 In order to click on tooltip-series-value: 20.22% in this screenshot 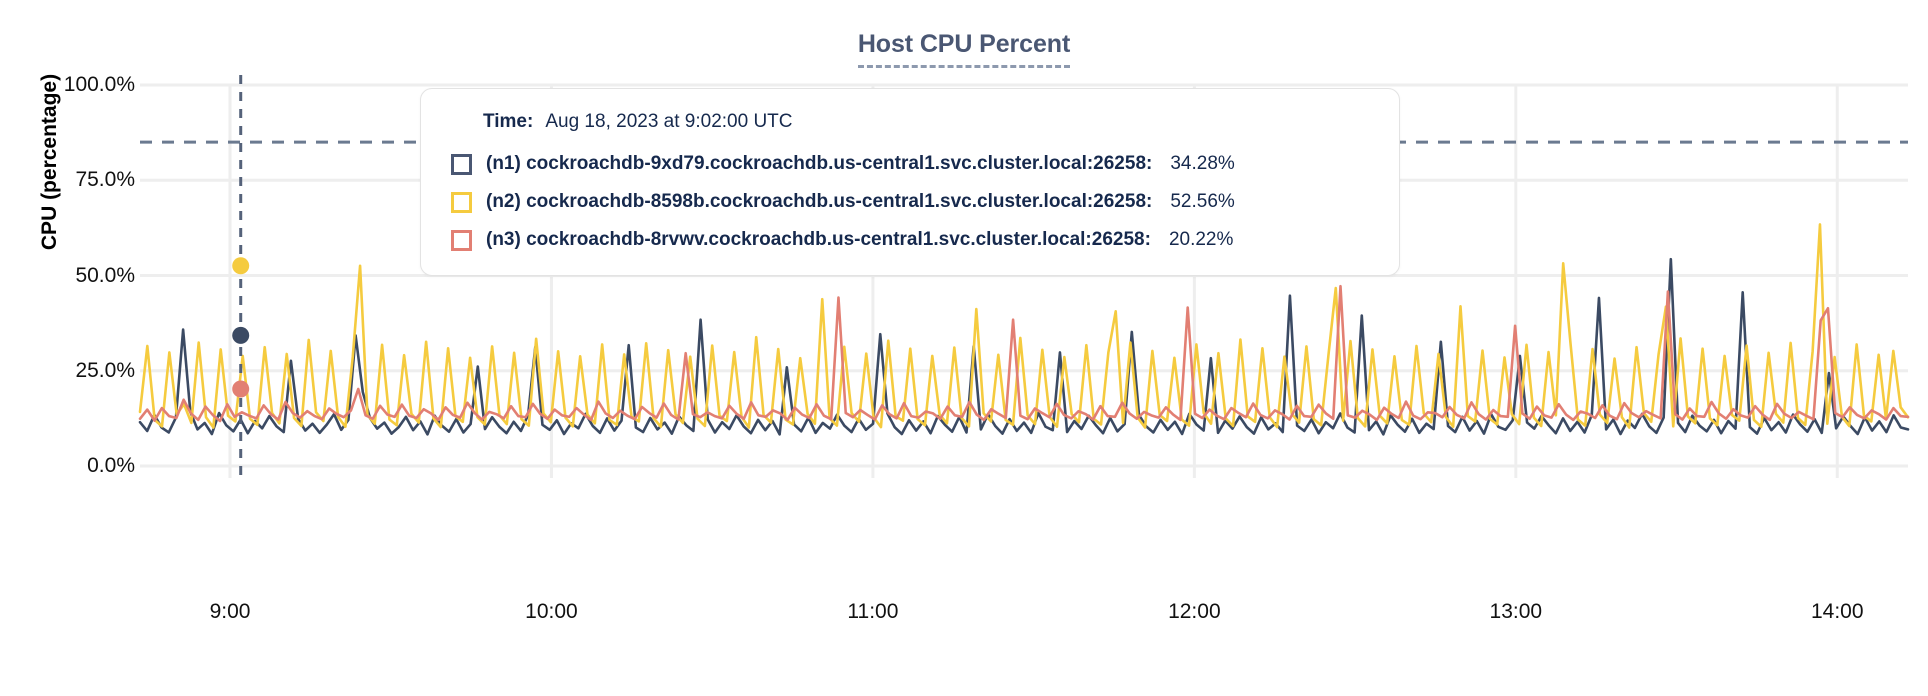, I will do `click(1201, 239)`.